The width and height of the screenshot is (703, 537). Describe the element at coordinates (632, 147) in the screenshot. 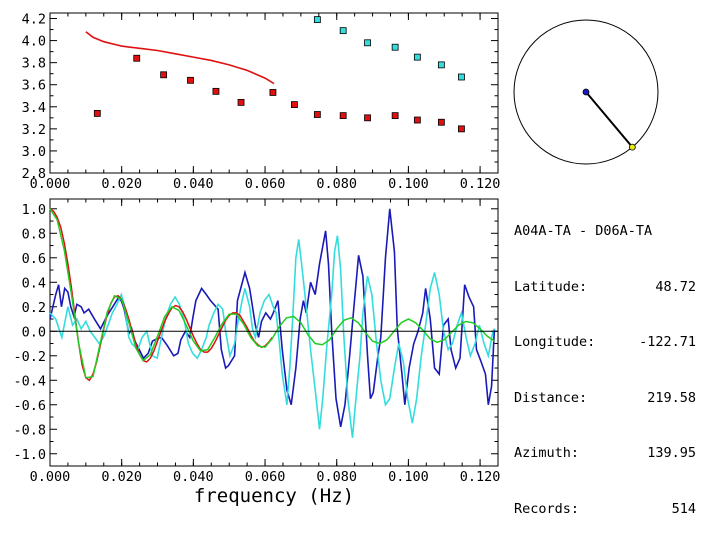

I see `remote-station-marker` at that location.